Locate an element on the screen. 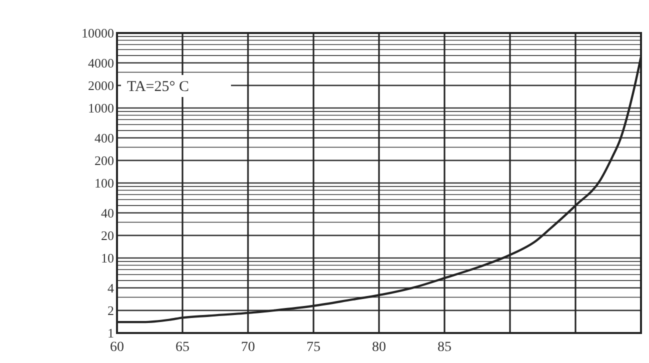  y-tick-label: 4000 is located at coordinates (101, 62).